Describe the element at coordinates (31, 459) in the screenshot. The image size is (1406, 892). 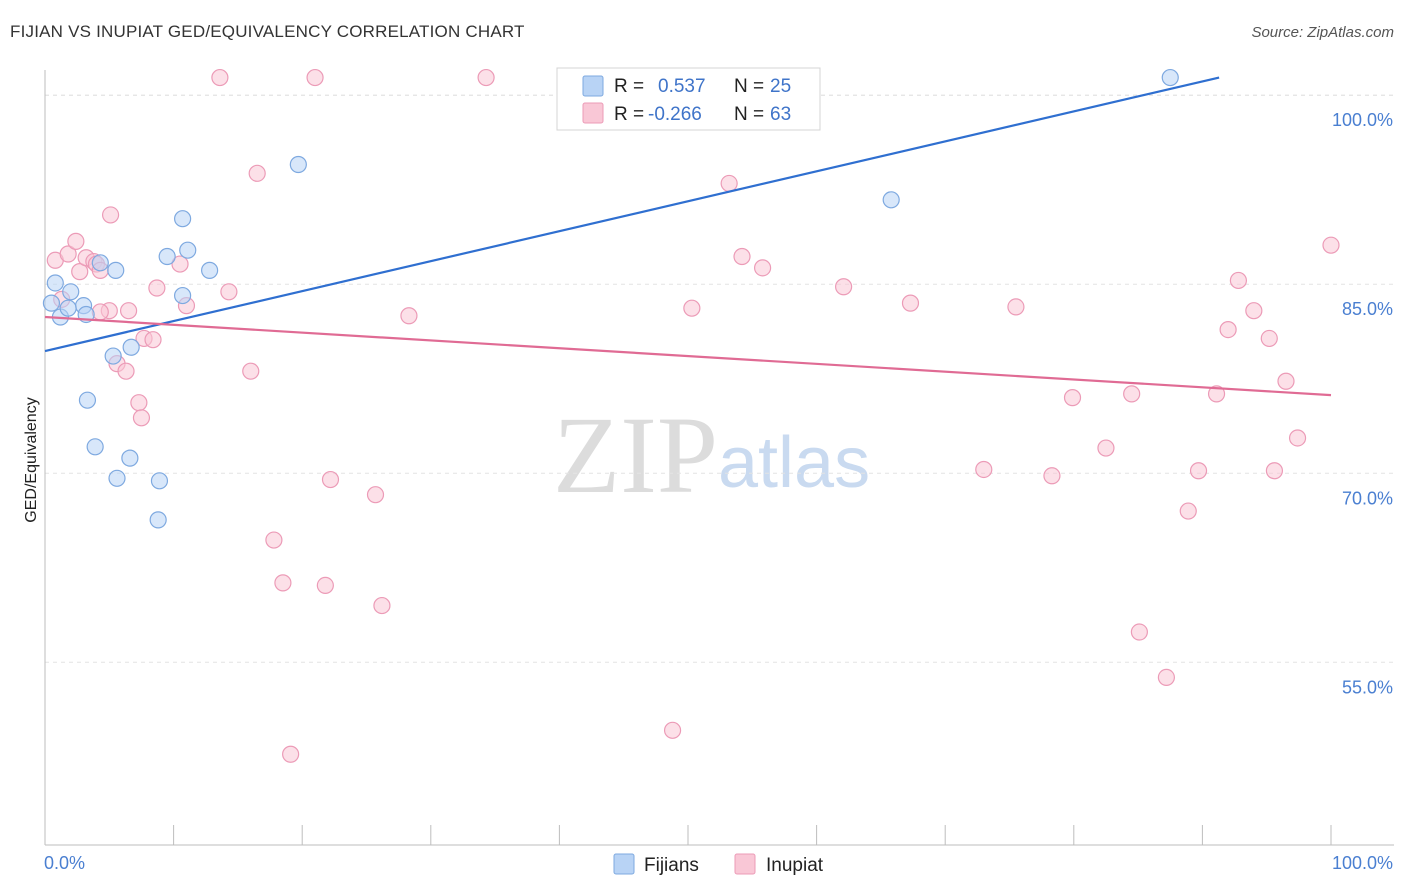
I see `y-axis-label: GED/Equivalency` at that location.